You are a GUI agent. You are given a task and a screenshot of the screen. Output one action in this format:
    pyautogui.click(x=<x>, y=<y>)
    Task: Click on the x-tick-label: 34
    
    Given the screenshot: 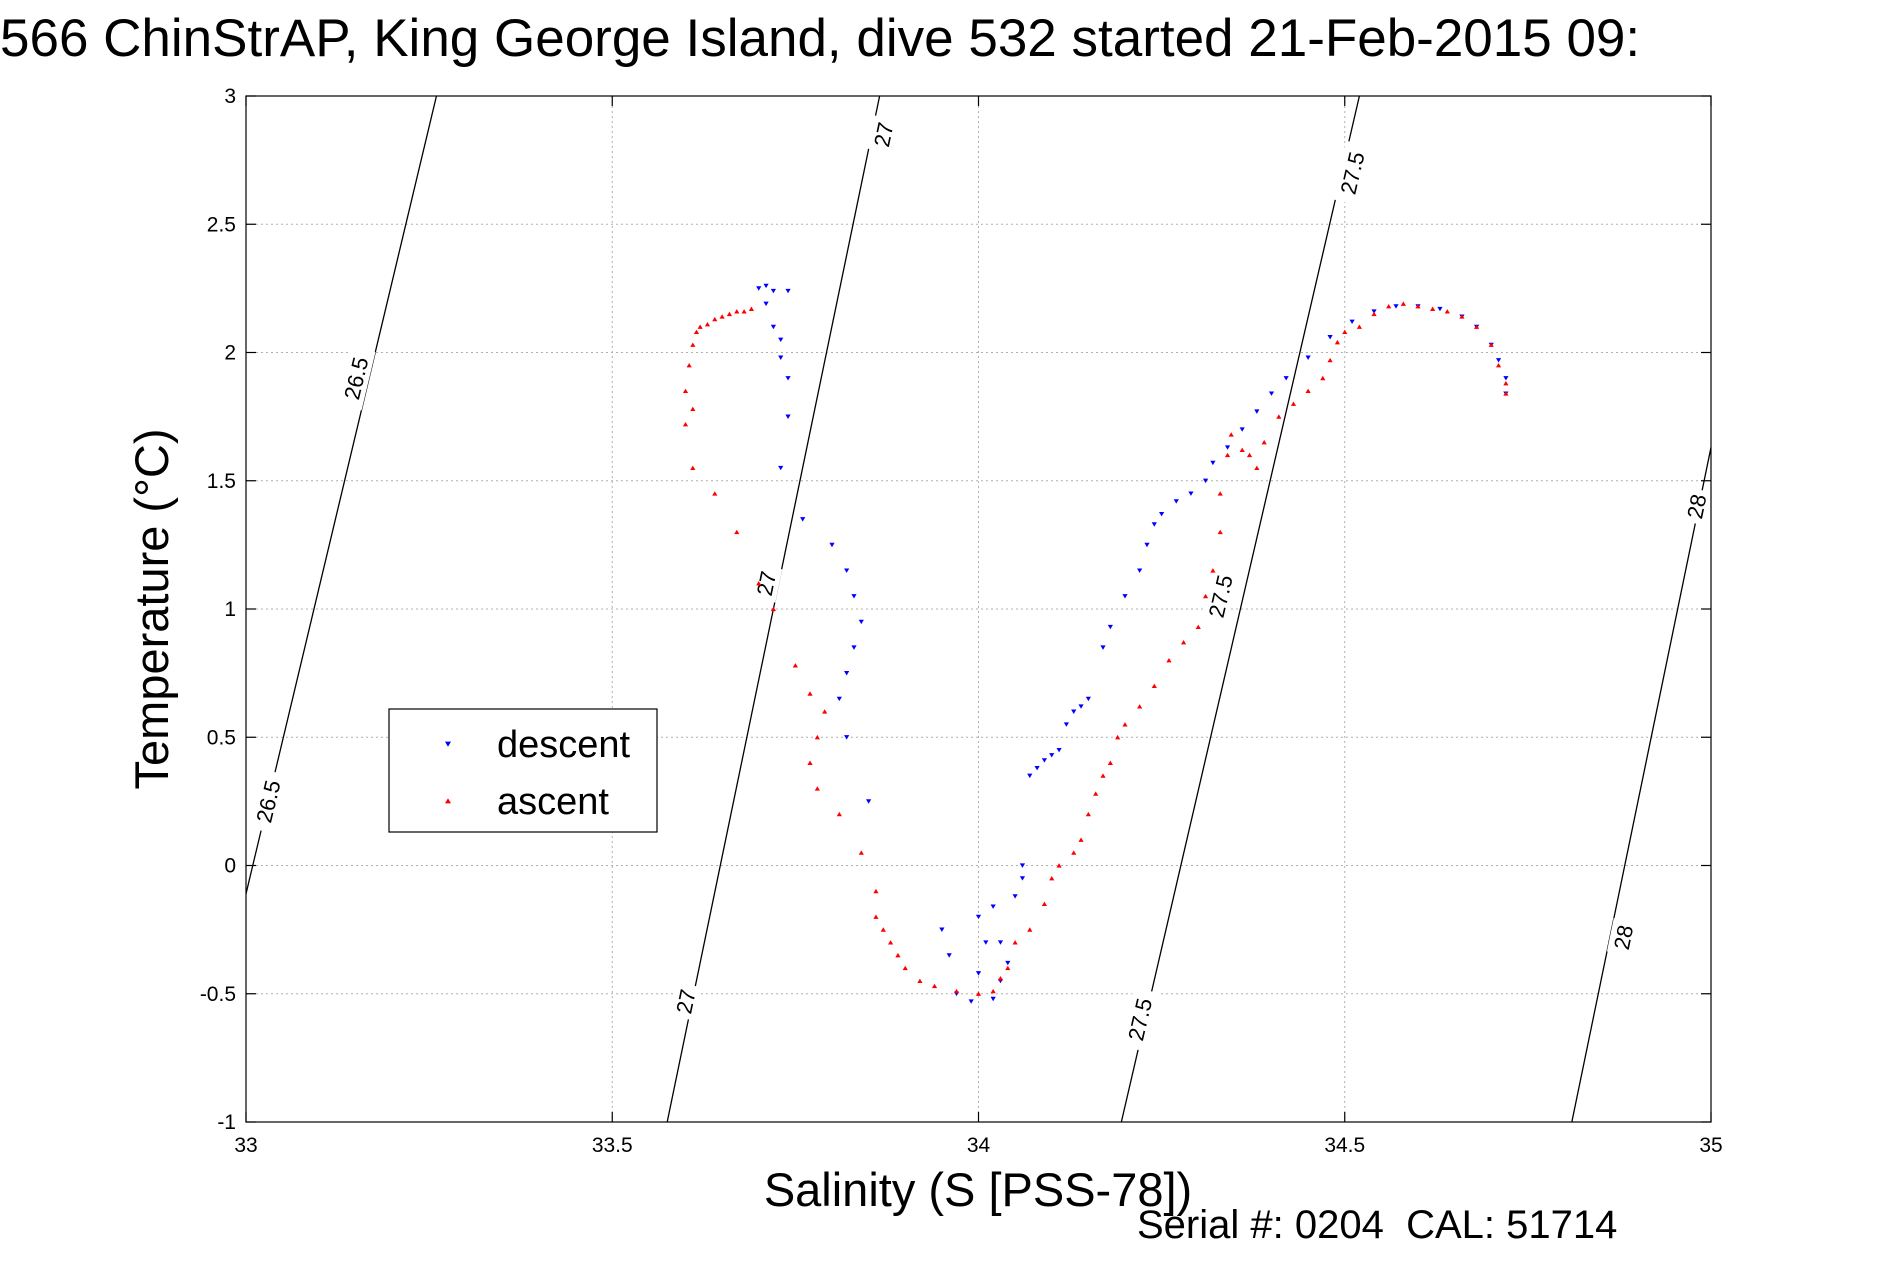 What is the action you would take?
    pyautogui.click(x=979, y=1145)
    